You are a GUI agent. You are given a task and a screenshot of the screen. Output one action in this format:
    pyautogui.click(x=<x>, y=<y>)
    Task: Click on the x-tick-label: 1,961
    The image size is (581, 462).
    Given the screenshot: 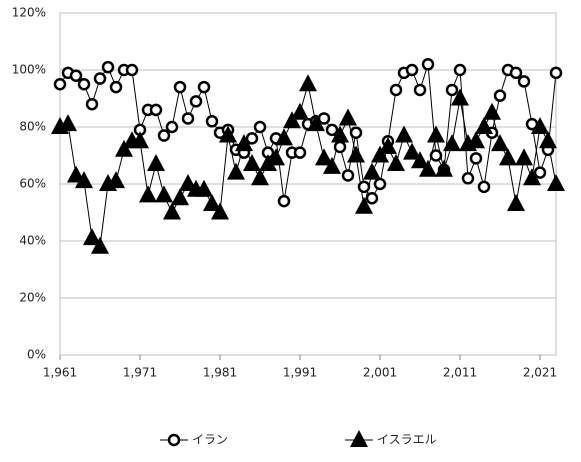 What is the action you would take?
    pyautogui.click(x=60, y=373)
    